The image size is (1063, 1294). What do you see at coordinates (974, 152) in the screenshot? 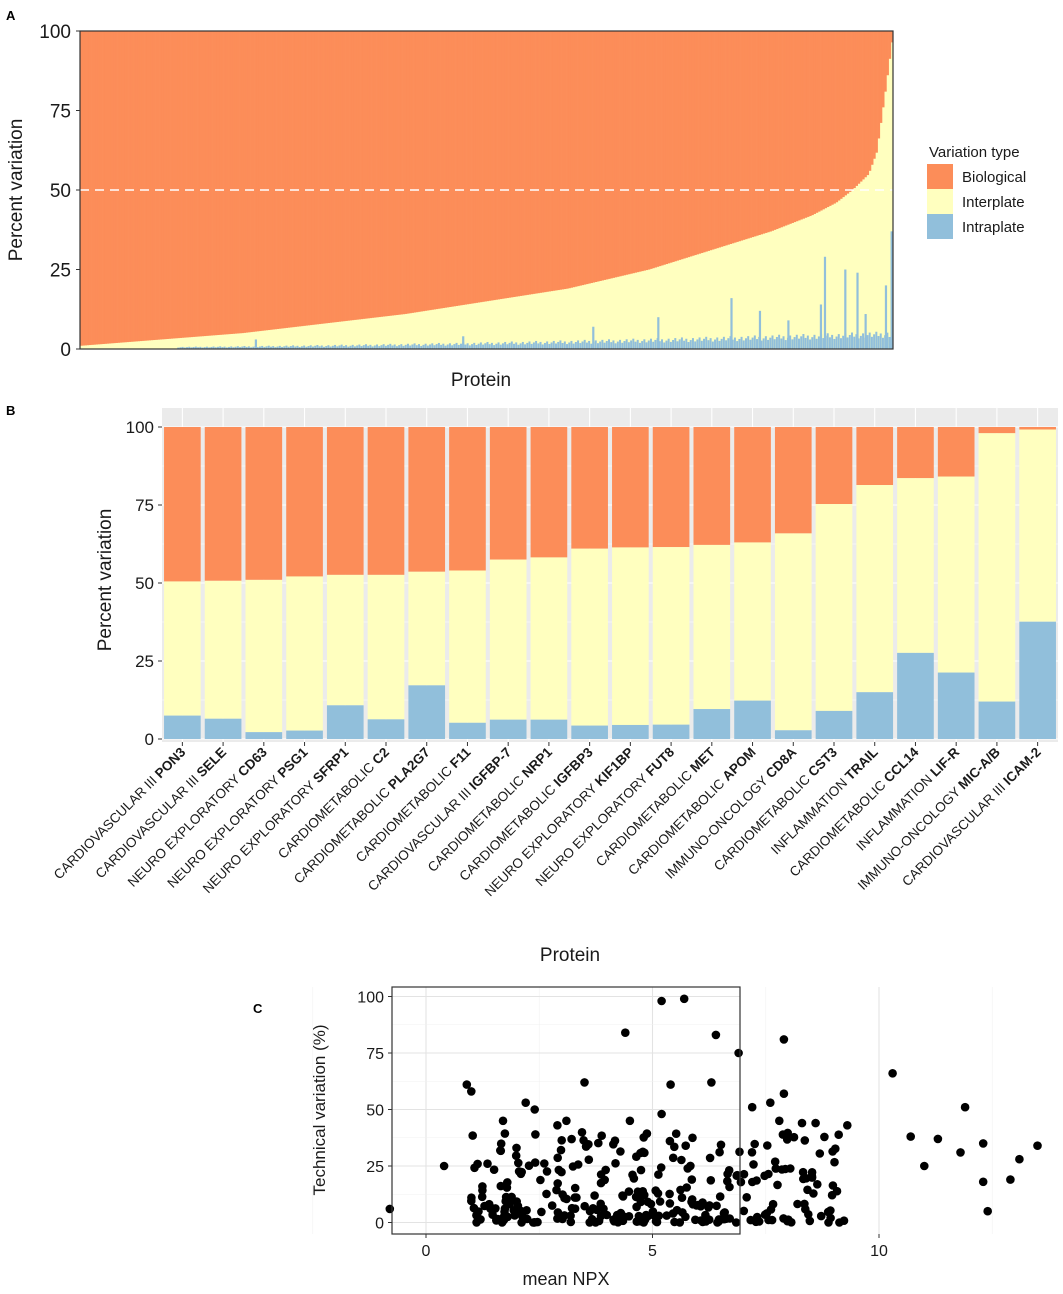
I see `legend-title: Variation type` at bounding box center [974, 152].